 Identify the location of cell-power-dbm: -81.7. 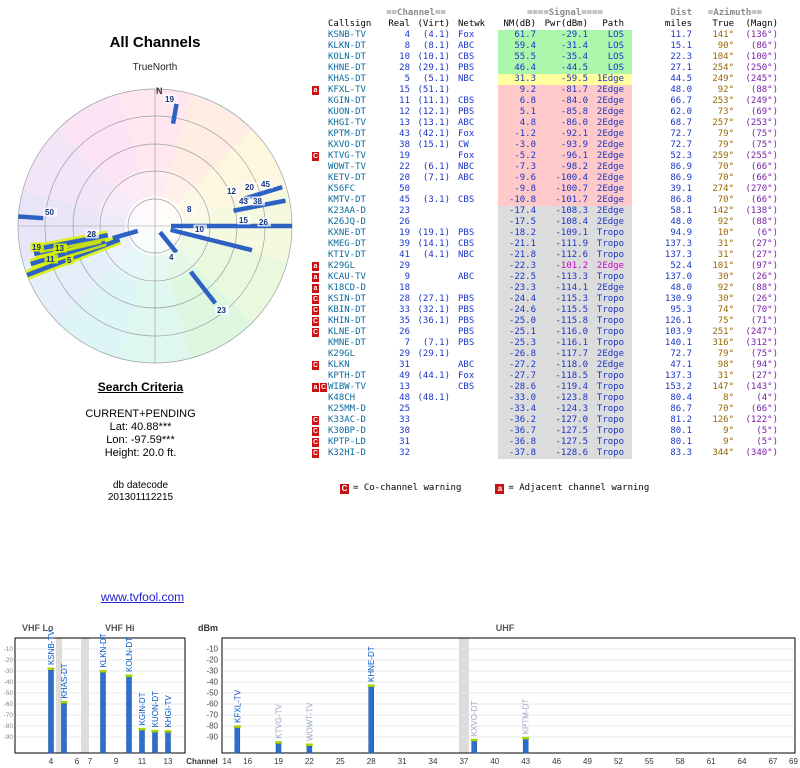
(574, 90).